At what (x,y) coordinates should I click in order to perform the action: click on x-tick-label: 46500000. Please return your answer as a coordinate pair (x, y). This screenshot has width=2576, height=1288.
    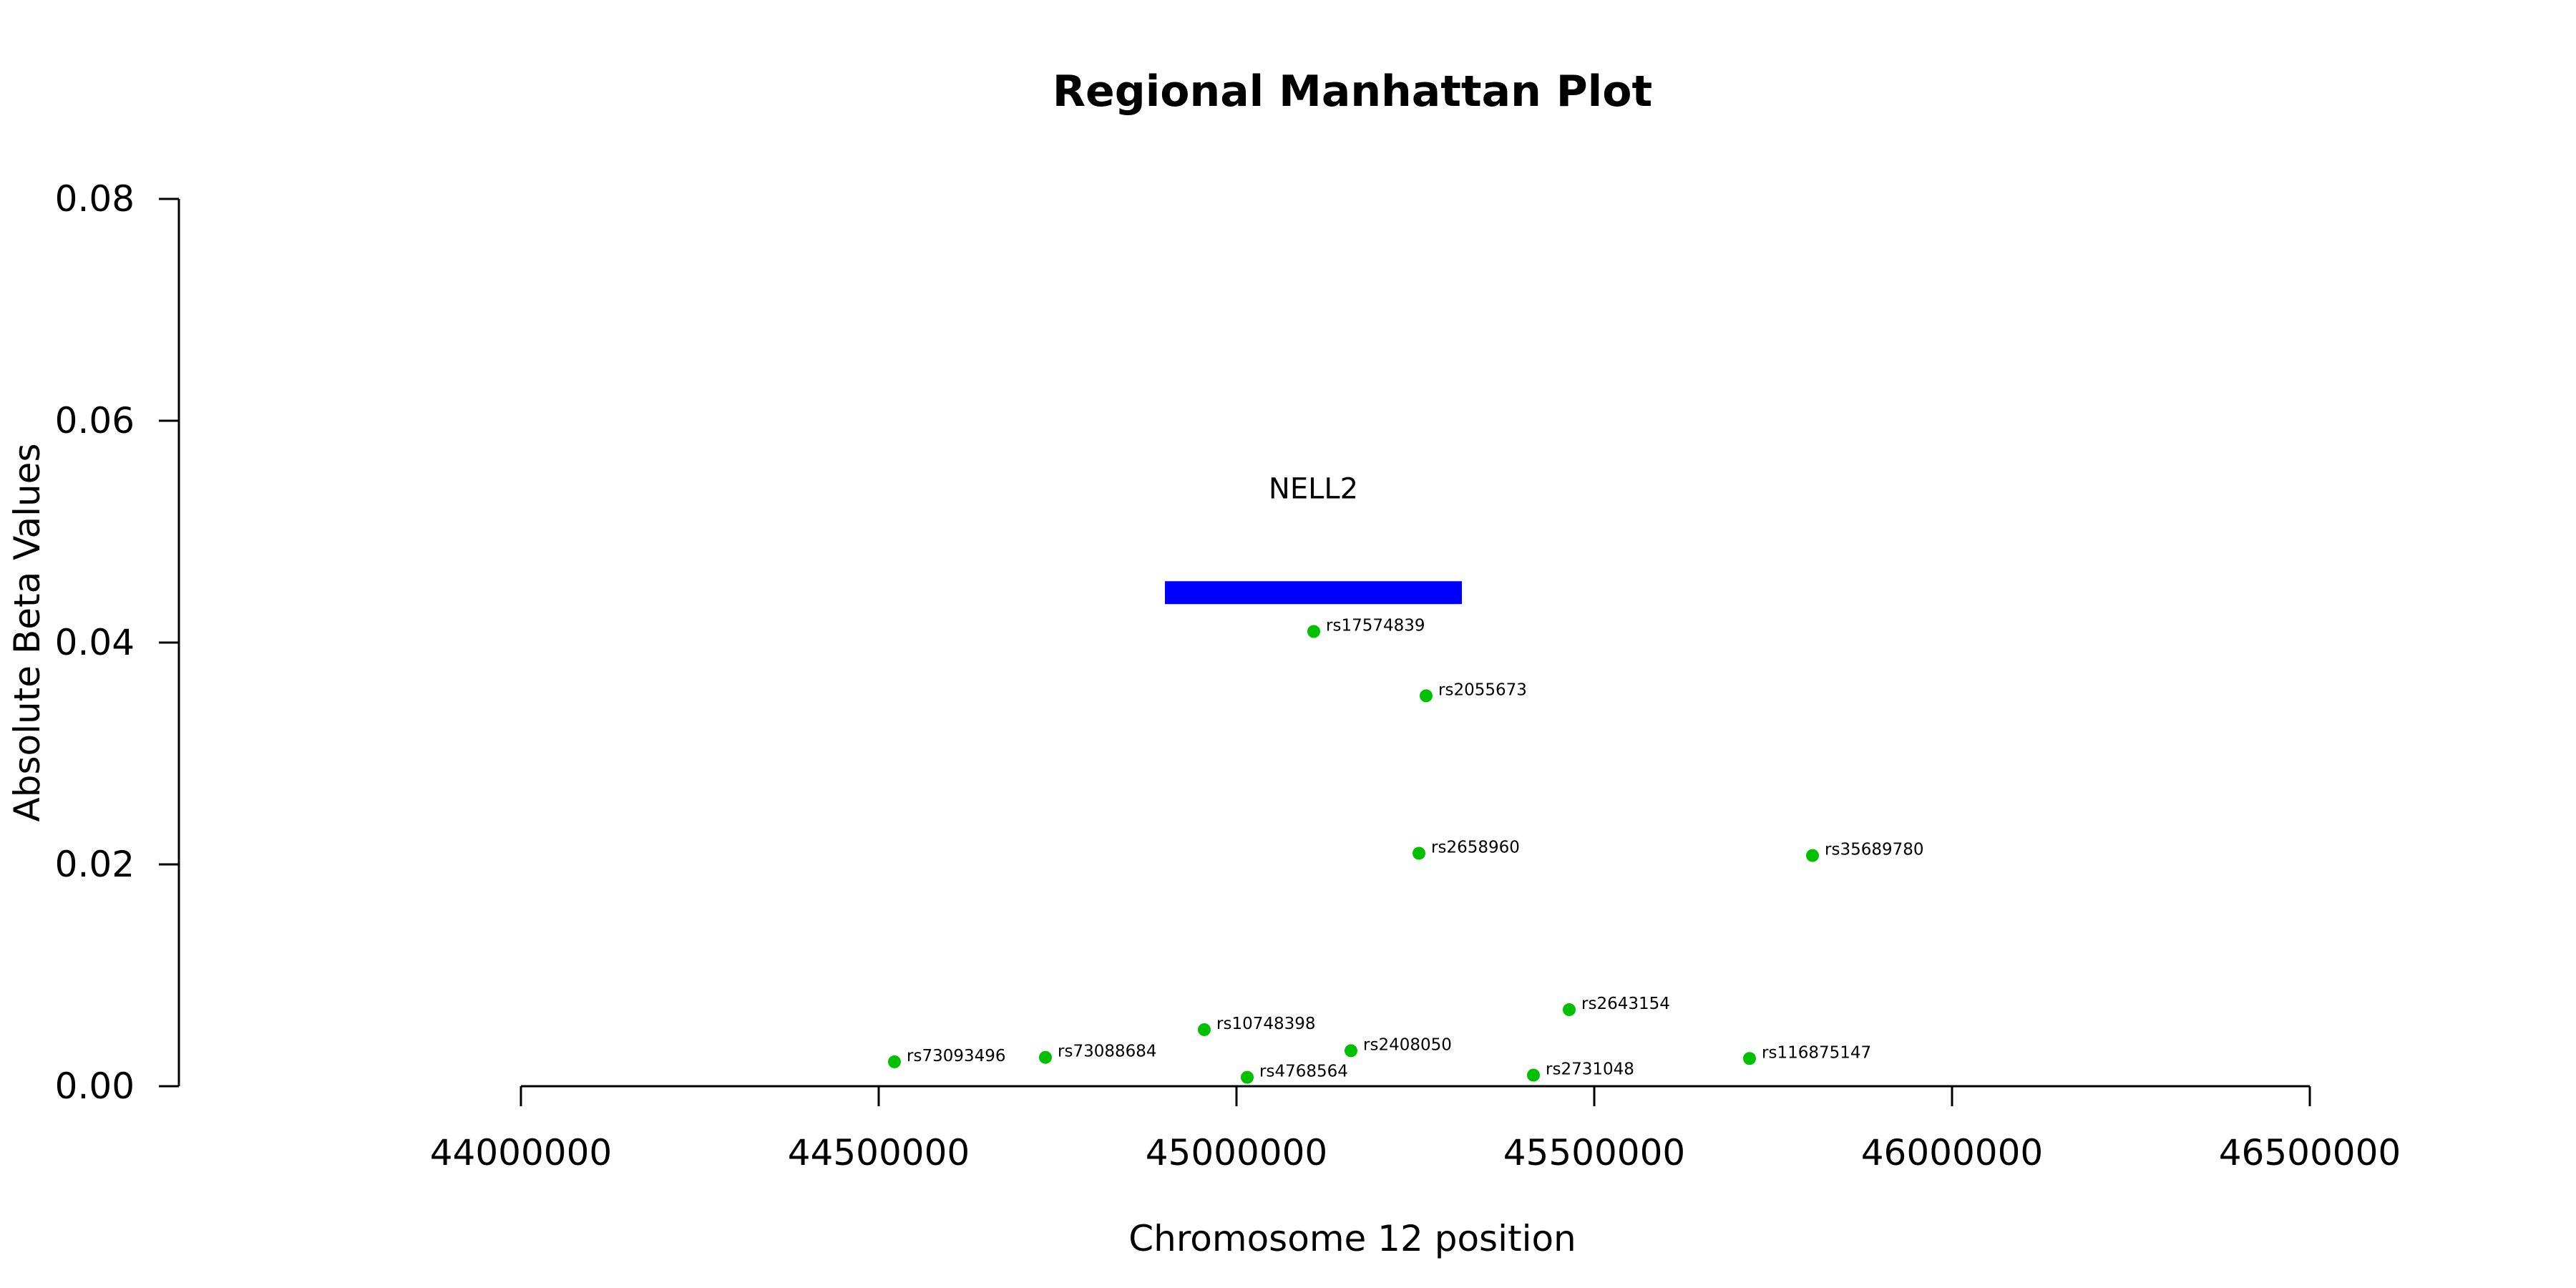
    Looking at the image, I should click on (2310, 1153).